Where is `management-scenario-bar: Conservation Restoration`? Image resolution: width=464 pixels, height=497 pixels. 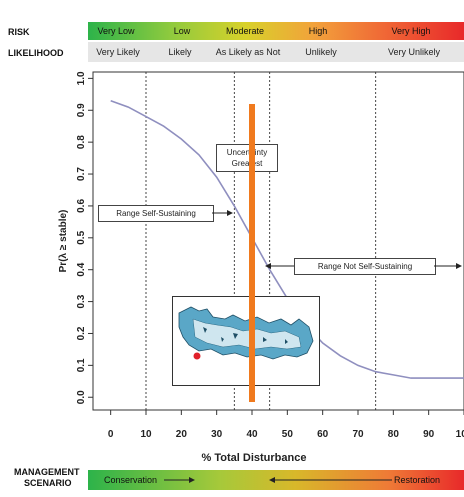 management-scenario-bar: Conservation Restoration is located at coordinates (276, 480).